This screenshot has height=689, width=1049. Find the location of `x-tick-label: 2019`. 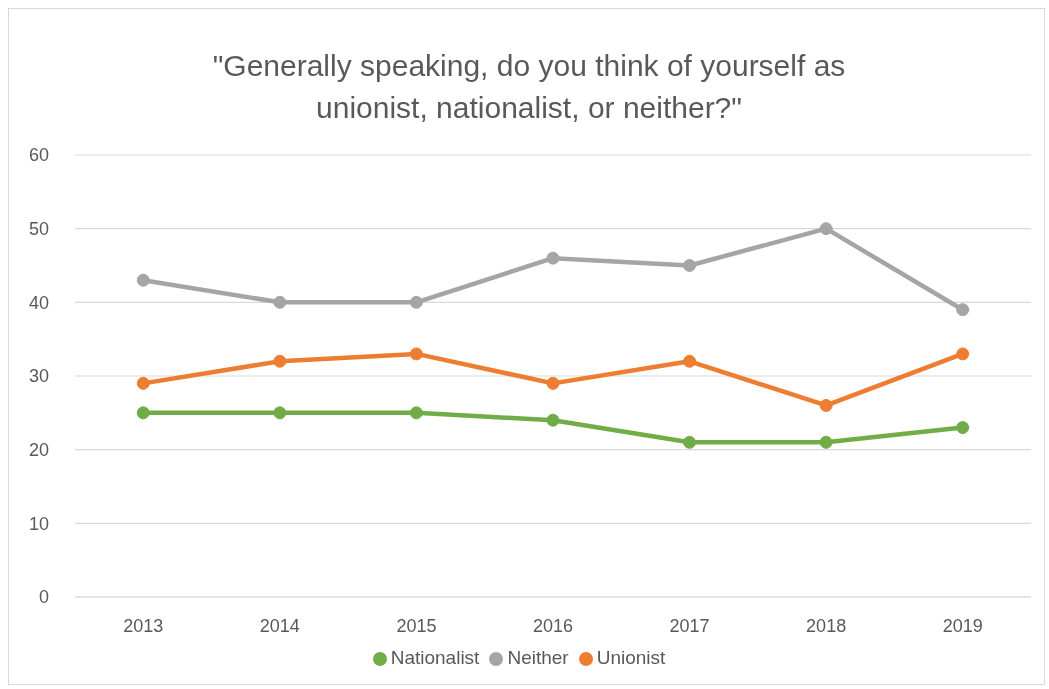

x-tick-label: 2019 is located at coordinates (962, 625).